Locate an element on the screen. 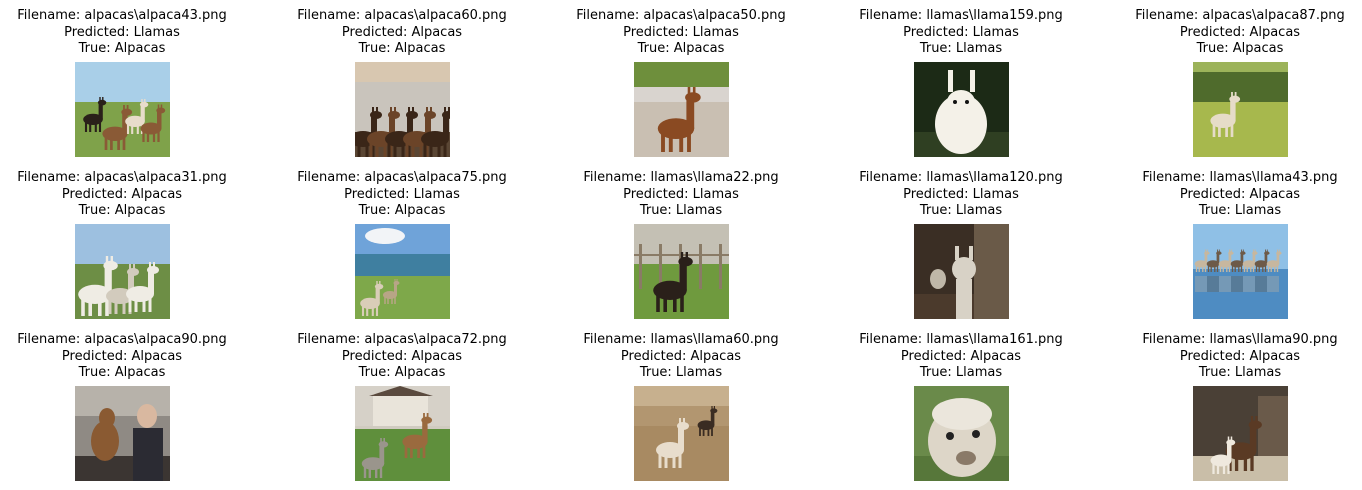  filename-label: Filename: alpacas\alpaca43.png is located at coordinates (122, 15).